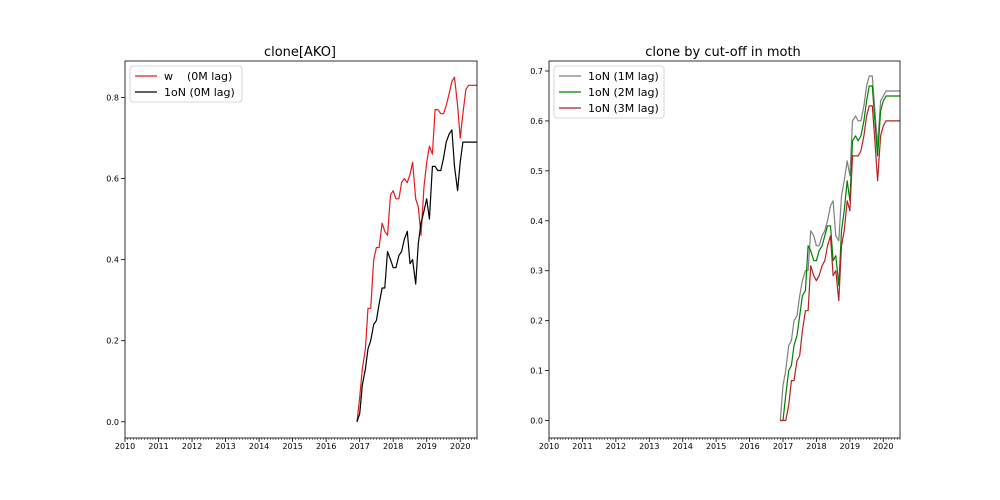 This screenshot has height=500, width=1000. What do you see at coordinates (536, 71) in the screenshot?
I see `y-tick-label: 0.7` at bounding box center [536, 71].